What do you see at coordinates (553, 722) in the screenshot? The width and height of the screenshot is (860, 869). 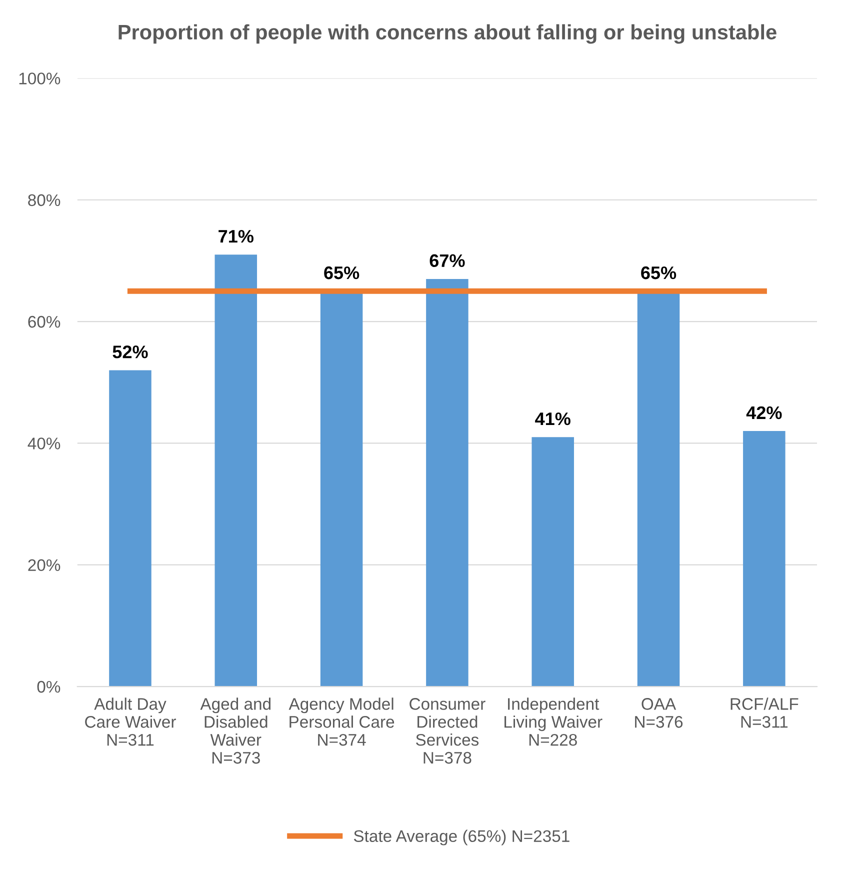 I see `x-tick-label: Independent Living Waiver N=228` at bounding box center [553, 722].